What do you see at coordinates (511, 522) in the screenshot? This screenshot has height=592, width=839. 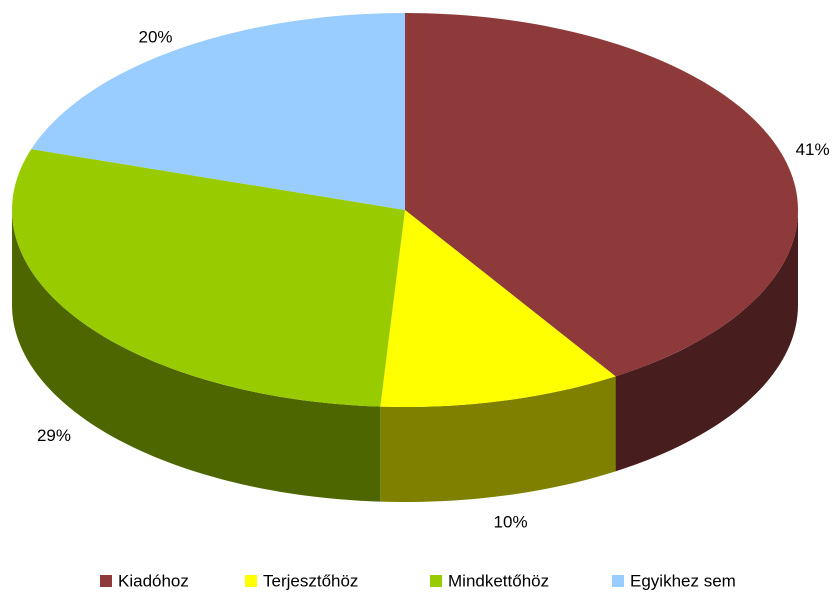 I see `data-label: 10%` at bounding box center [511, 522].